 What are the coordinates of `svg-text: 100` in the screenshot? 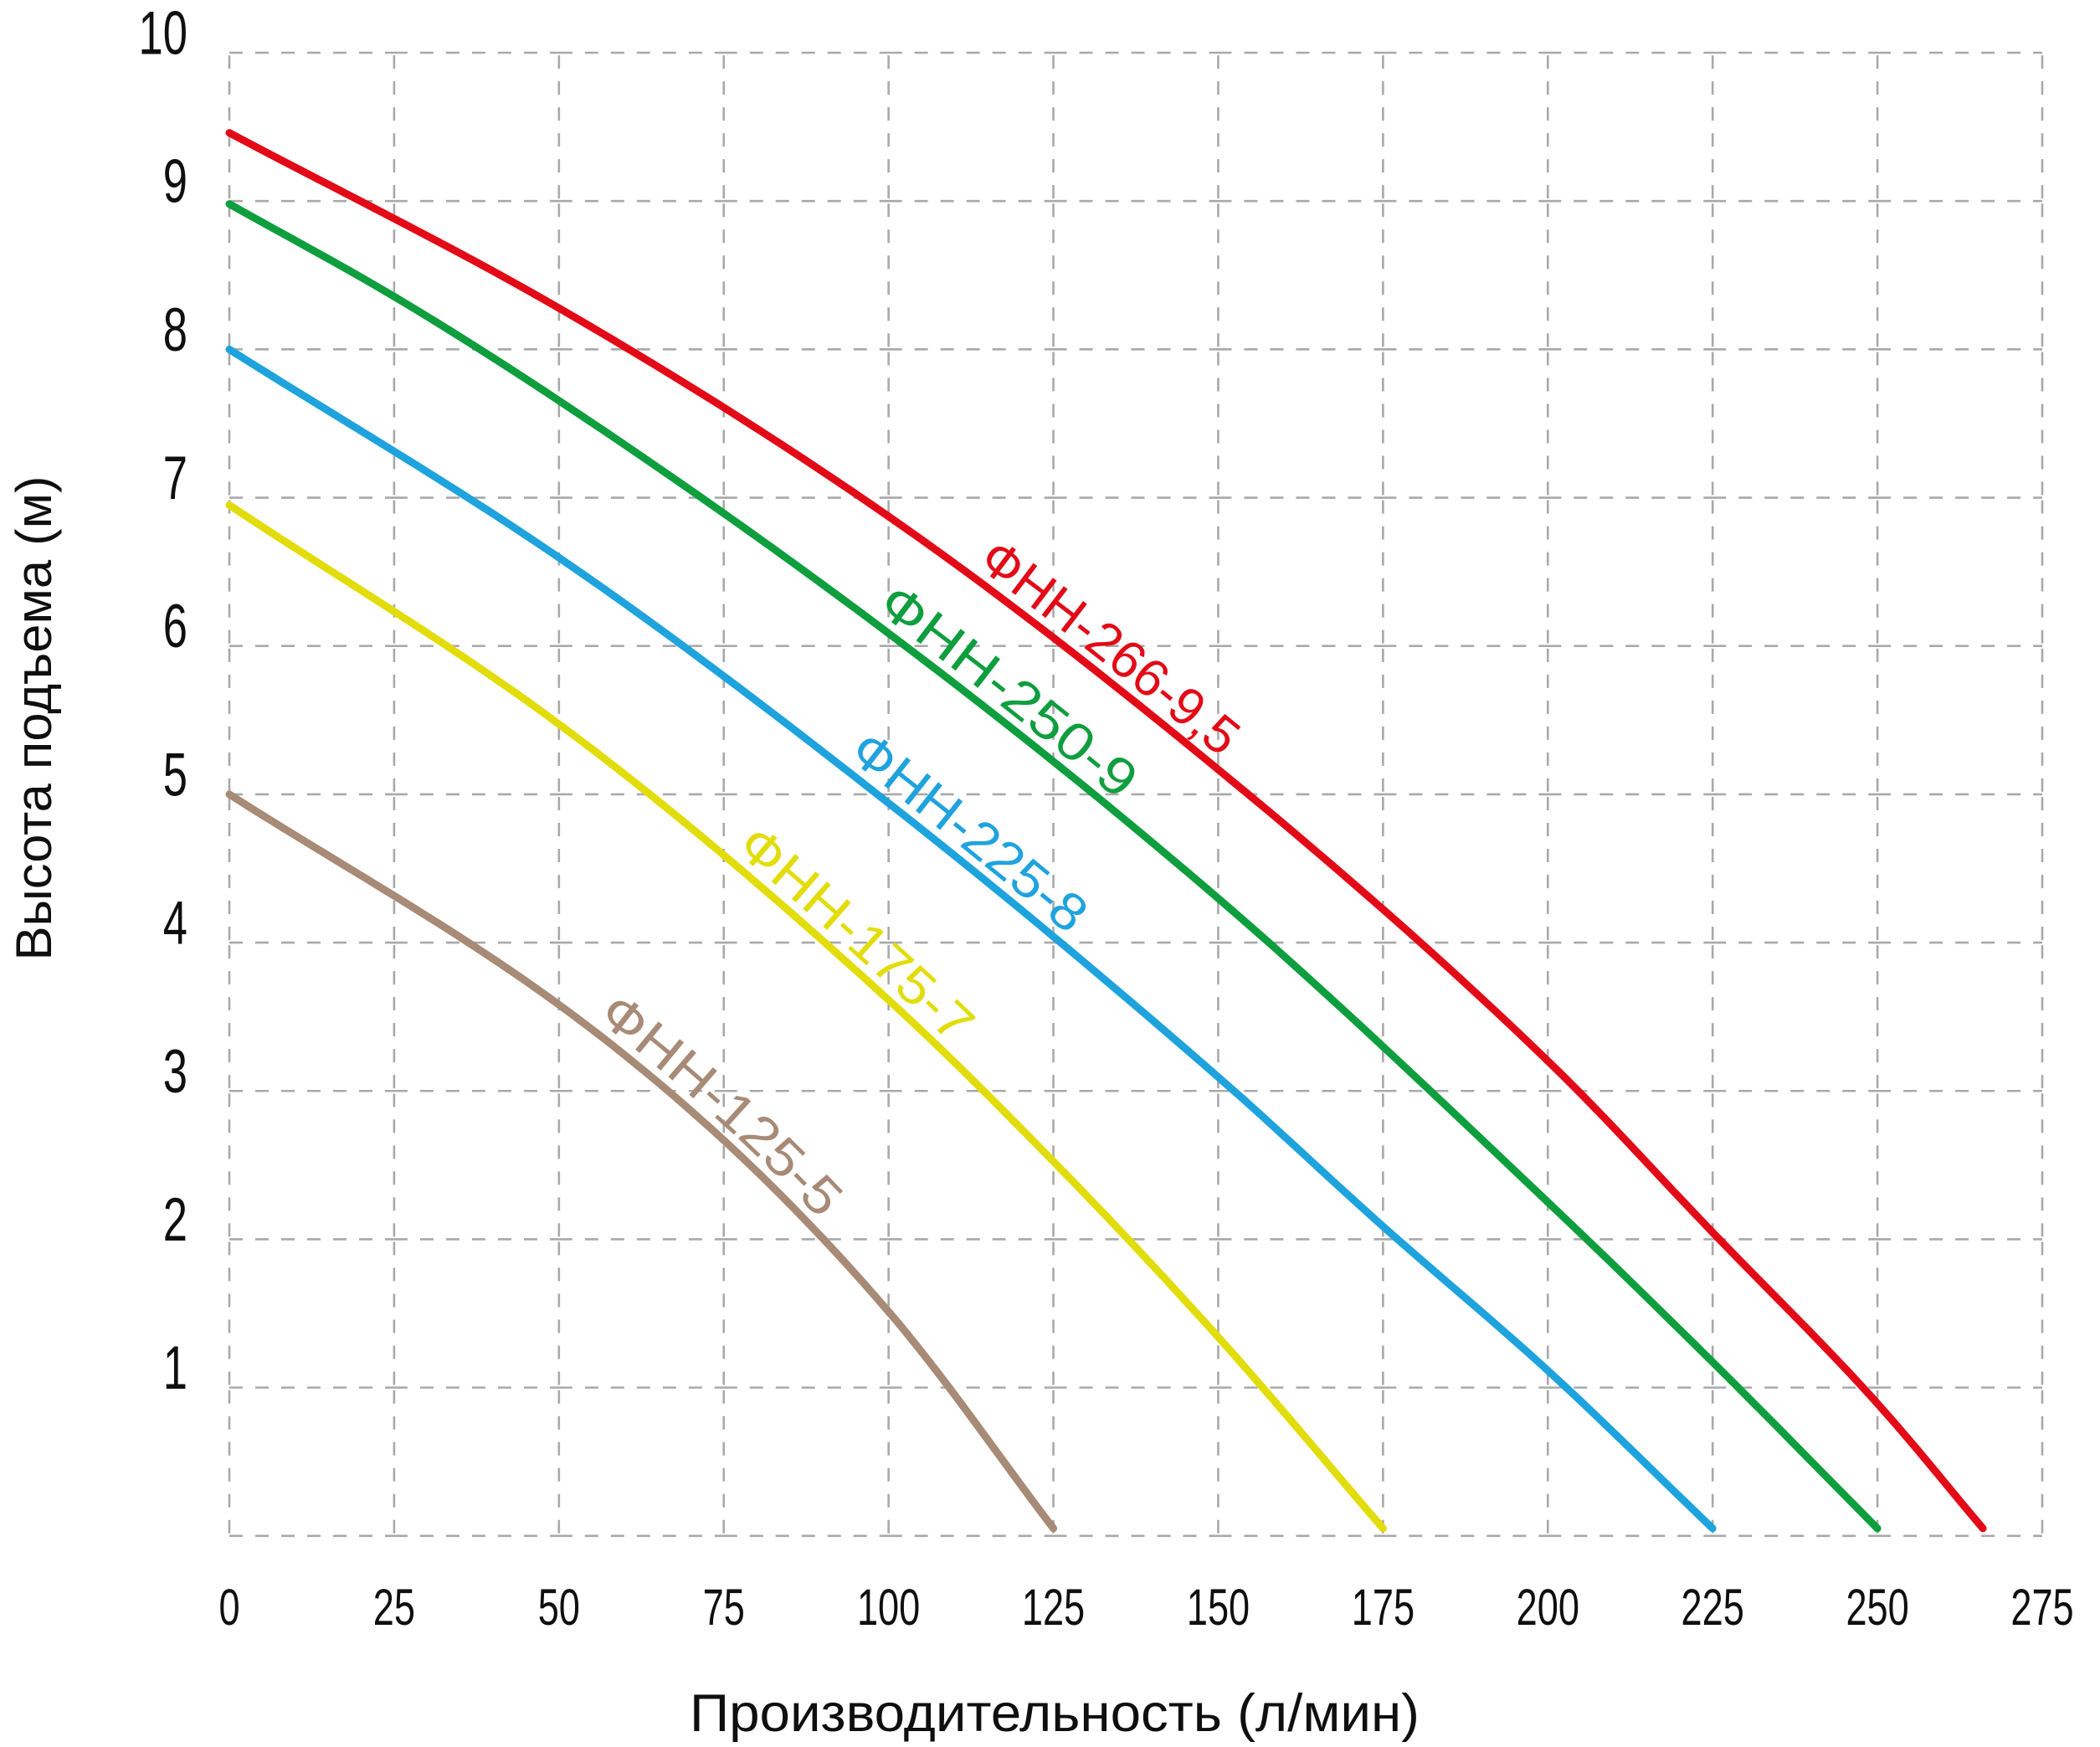 It's located at (888, 1607).